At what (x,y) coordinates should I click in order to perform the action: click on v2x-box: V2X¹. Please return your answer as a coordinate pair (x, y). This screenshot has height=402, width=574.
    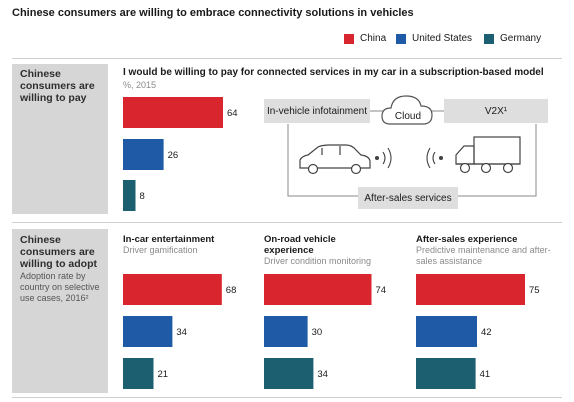
    Looking at the image, I should click on (496, 111).